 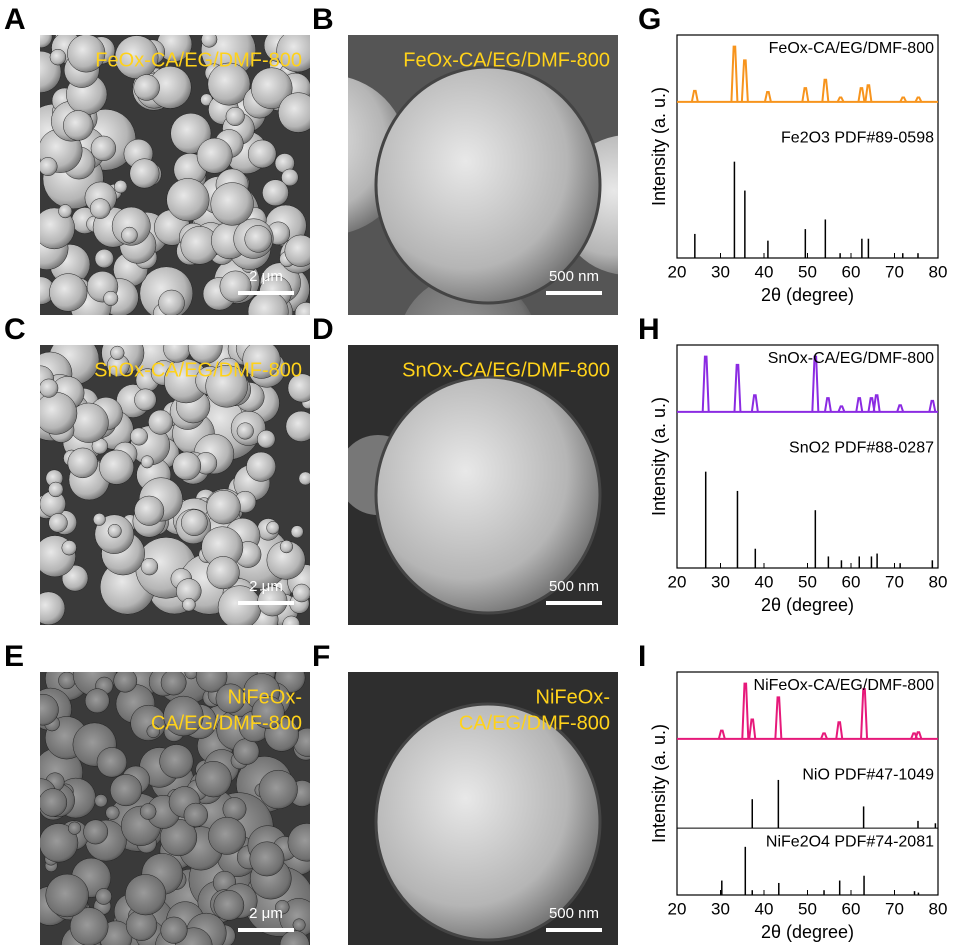 What do you see at coordinates (659, 456) in the screenshot?
I see `y-axis-label: Intensity (a. u.)` at bounding box center [659, 456].